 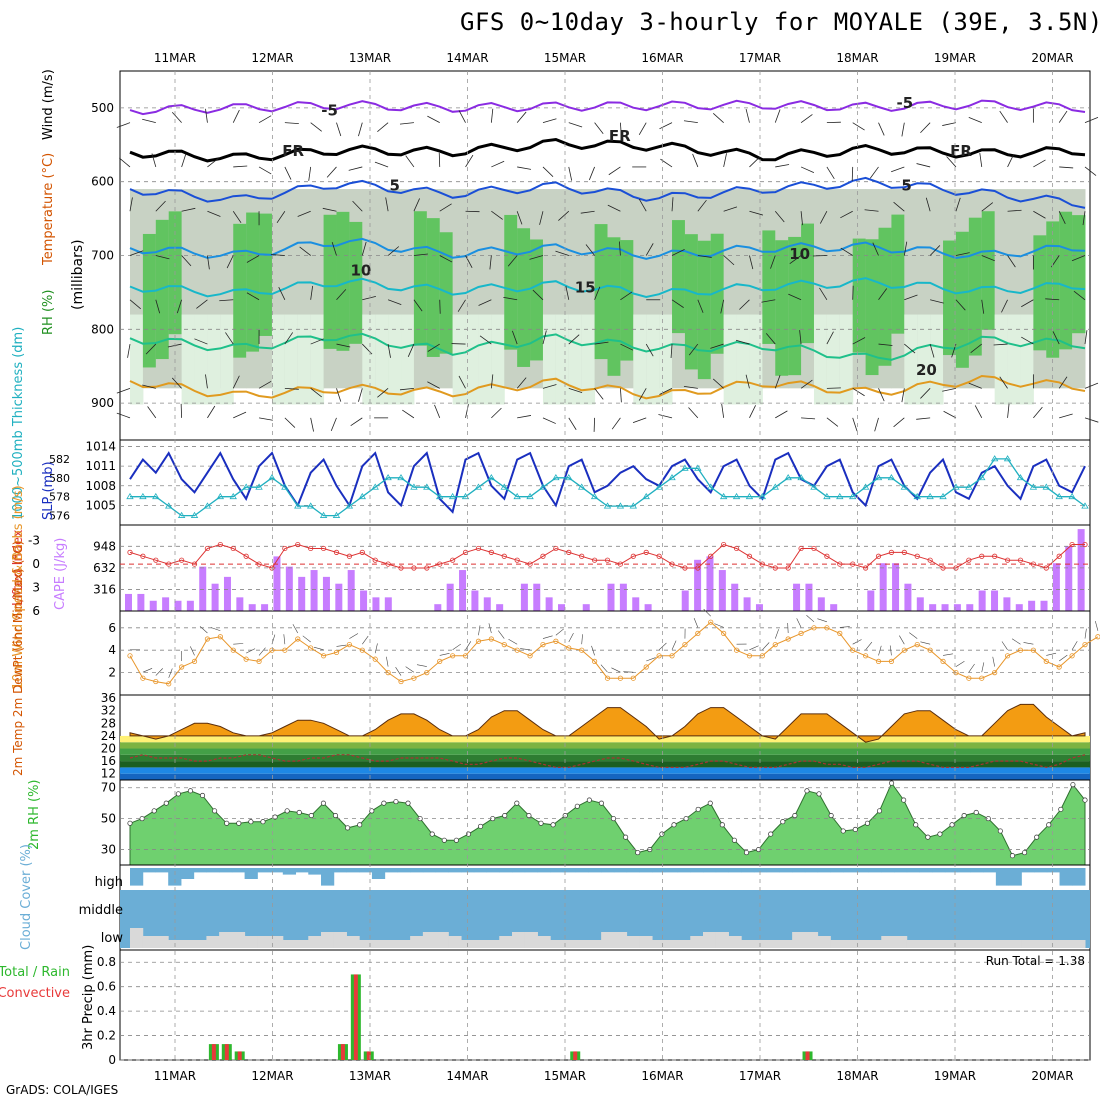 I want to click on top-date-label: 15MAR, so click(x=565, y=58).